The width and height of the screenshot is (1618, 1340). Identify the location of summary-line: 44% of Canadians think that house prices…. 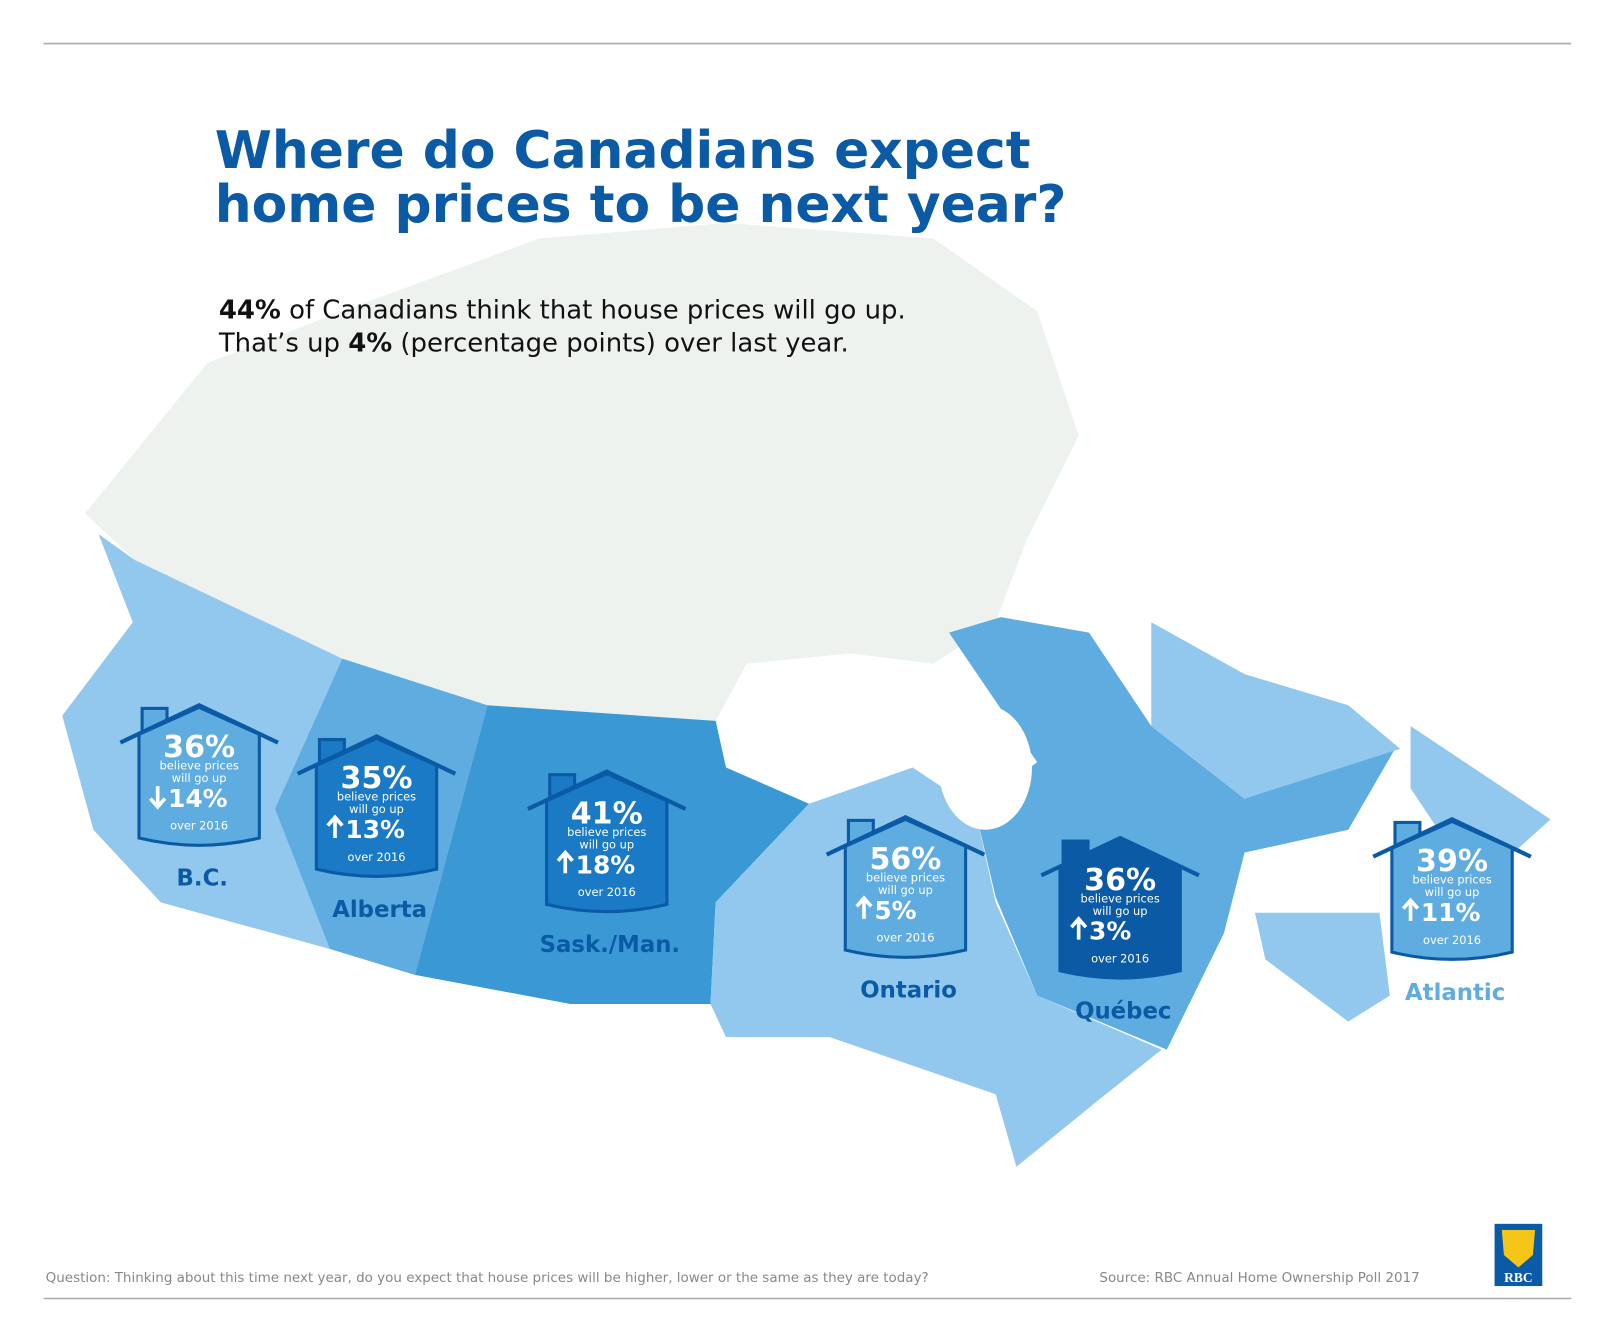
(562, 310).